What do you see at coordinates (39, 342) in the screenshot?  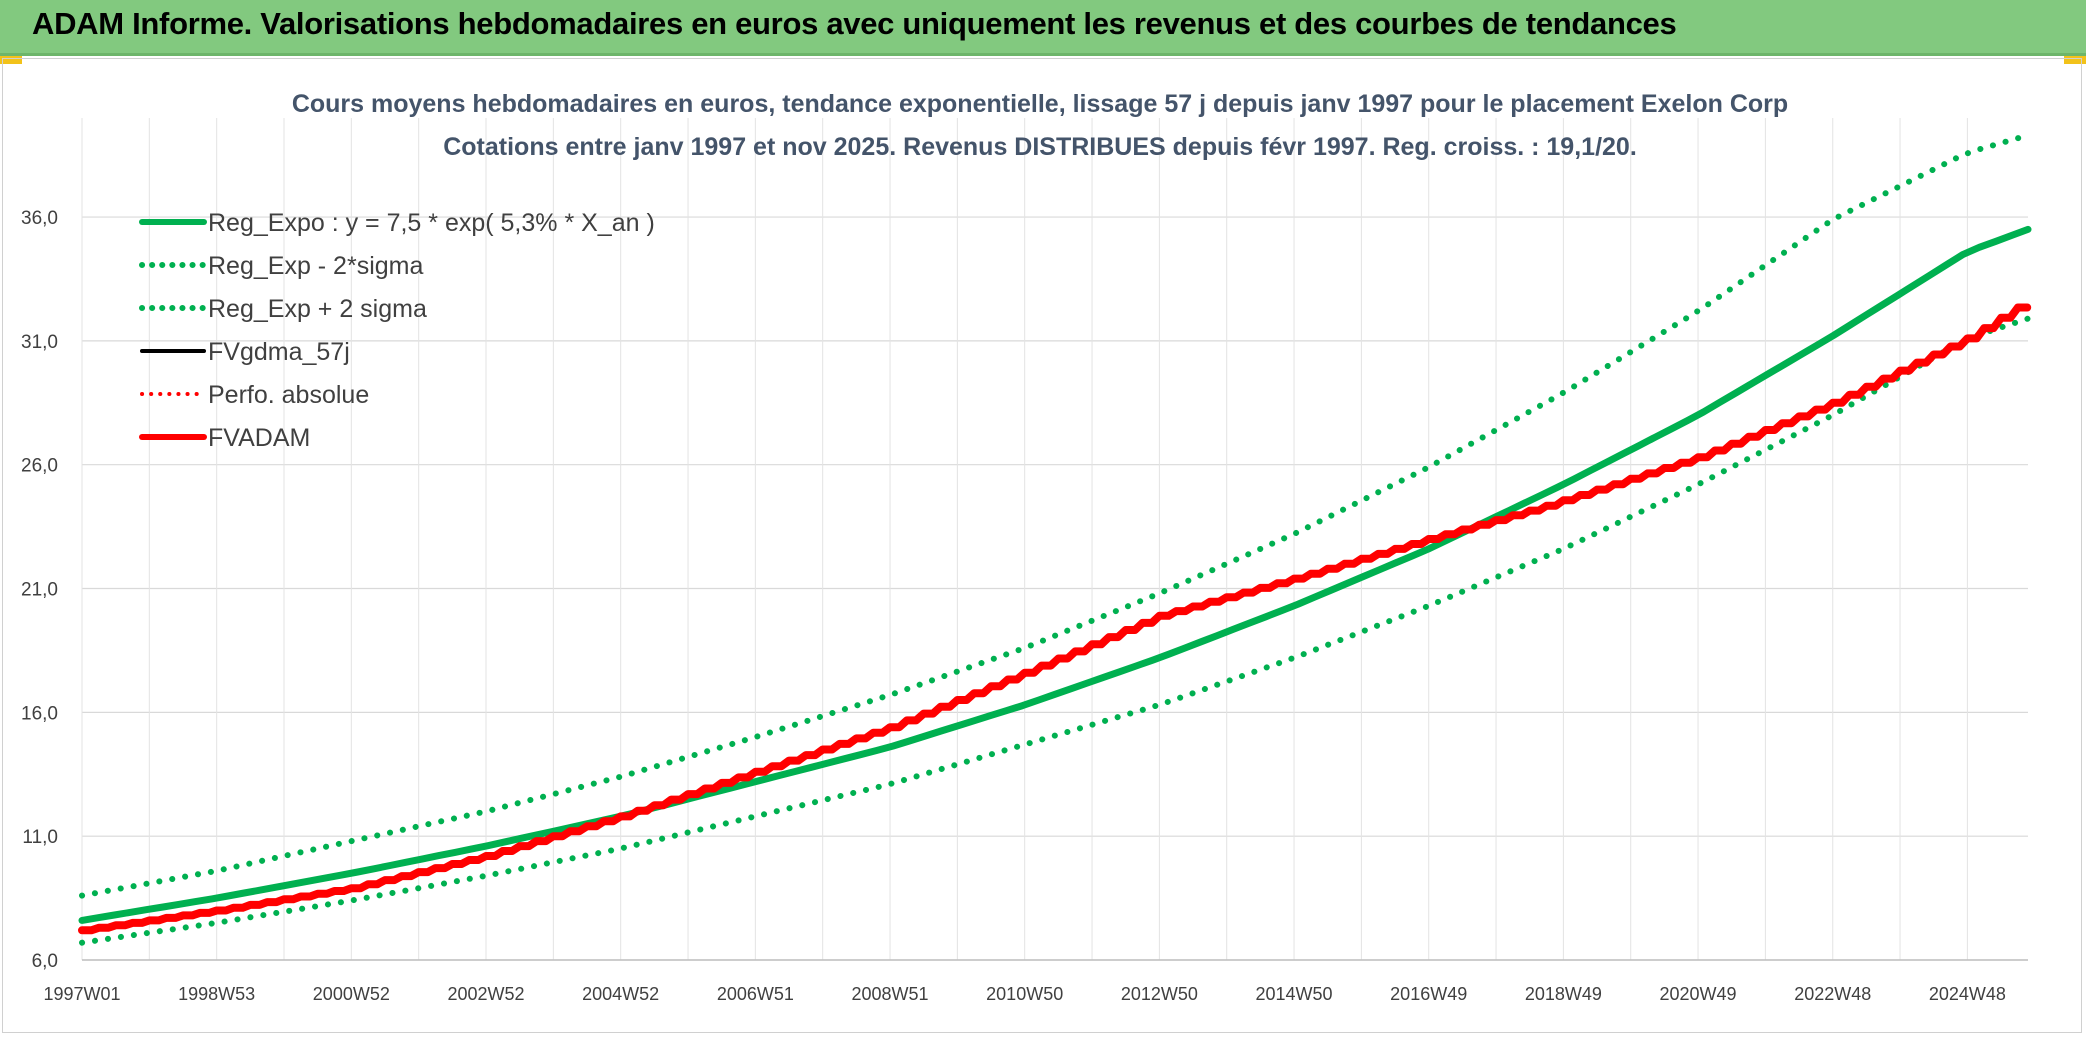 I see `y-tick-label: 31,0` at bounding box center [39, 342].